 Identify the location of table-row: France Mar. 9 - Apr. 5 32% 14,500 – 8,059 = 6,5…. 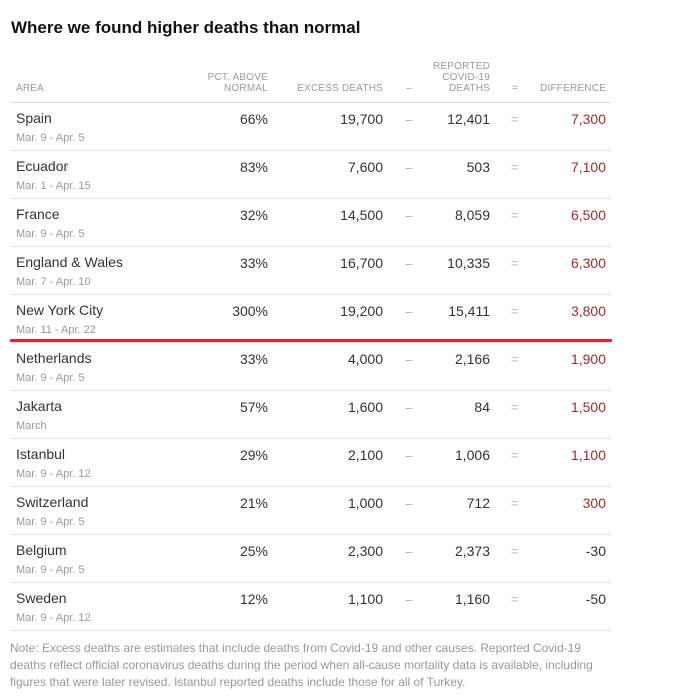
(310, 223).